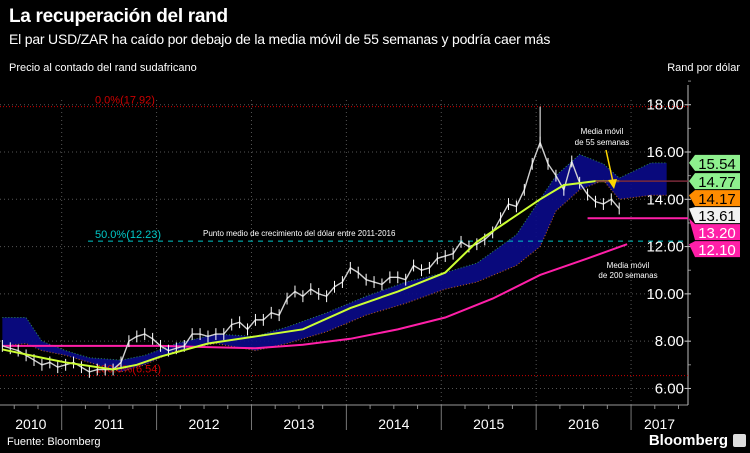 This screenshot has width=750, height=453. What do you see at coordinates (627, 275) in the screenshot?
I see `ma200-annotation: de 200 semanas` at bounding box center [627, 275].